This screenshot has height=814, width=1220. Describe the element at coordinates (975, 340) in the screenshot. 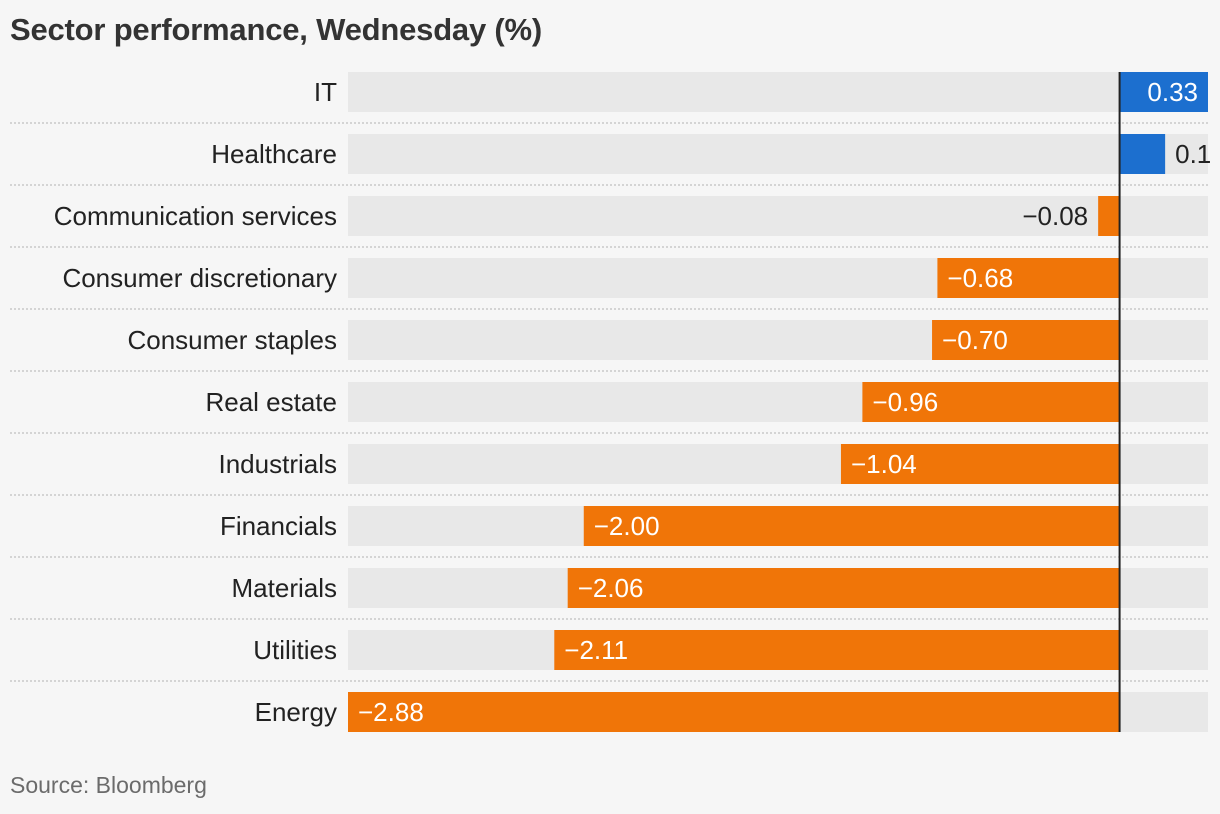

I see `value-label: −0.70` at that location.